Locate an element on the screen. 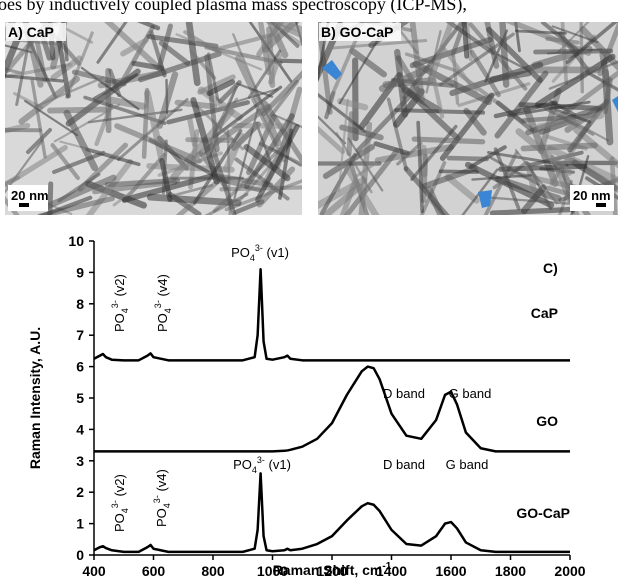 The width and height of the screenshot is (618, 584). annotation-main: G band is located at coordinates (470, 393).